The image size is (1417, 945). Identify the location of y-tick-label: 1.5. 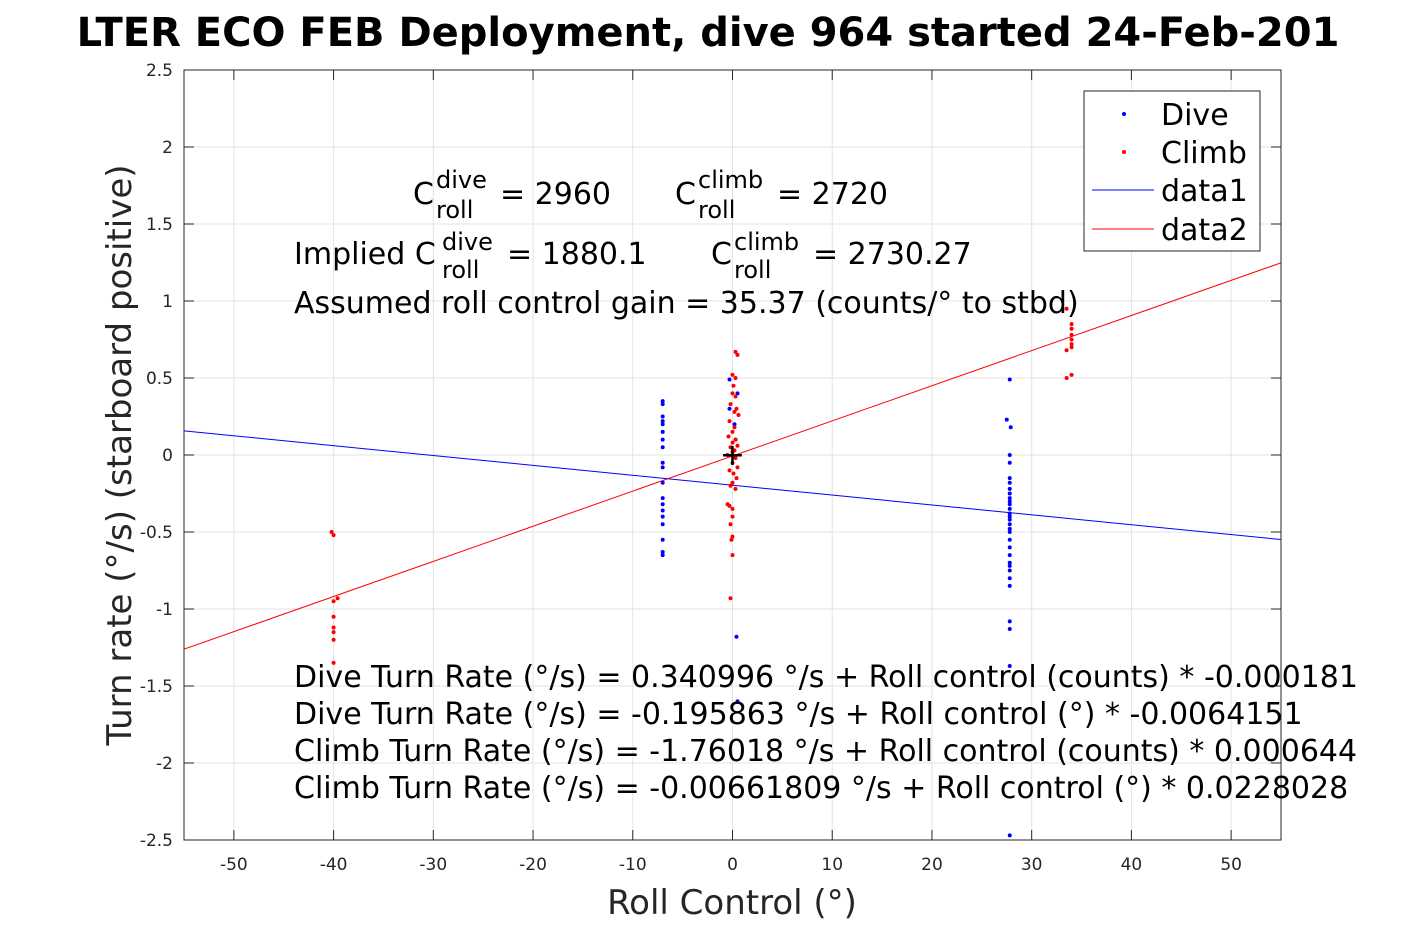
(159, 225).